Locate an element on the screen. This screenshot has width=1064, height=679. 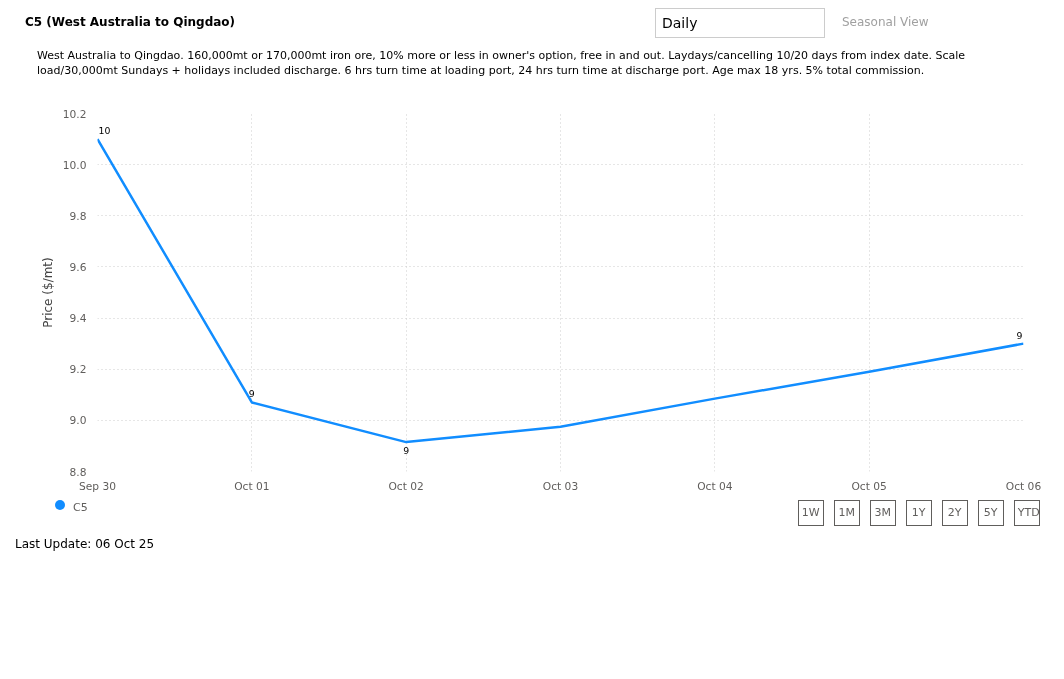
text: 2Y is located at coordinates (954, 513).